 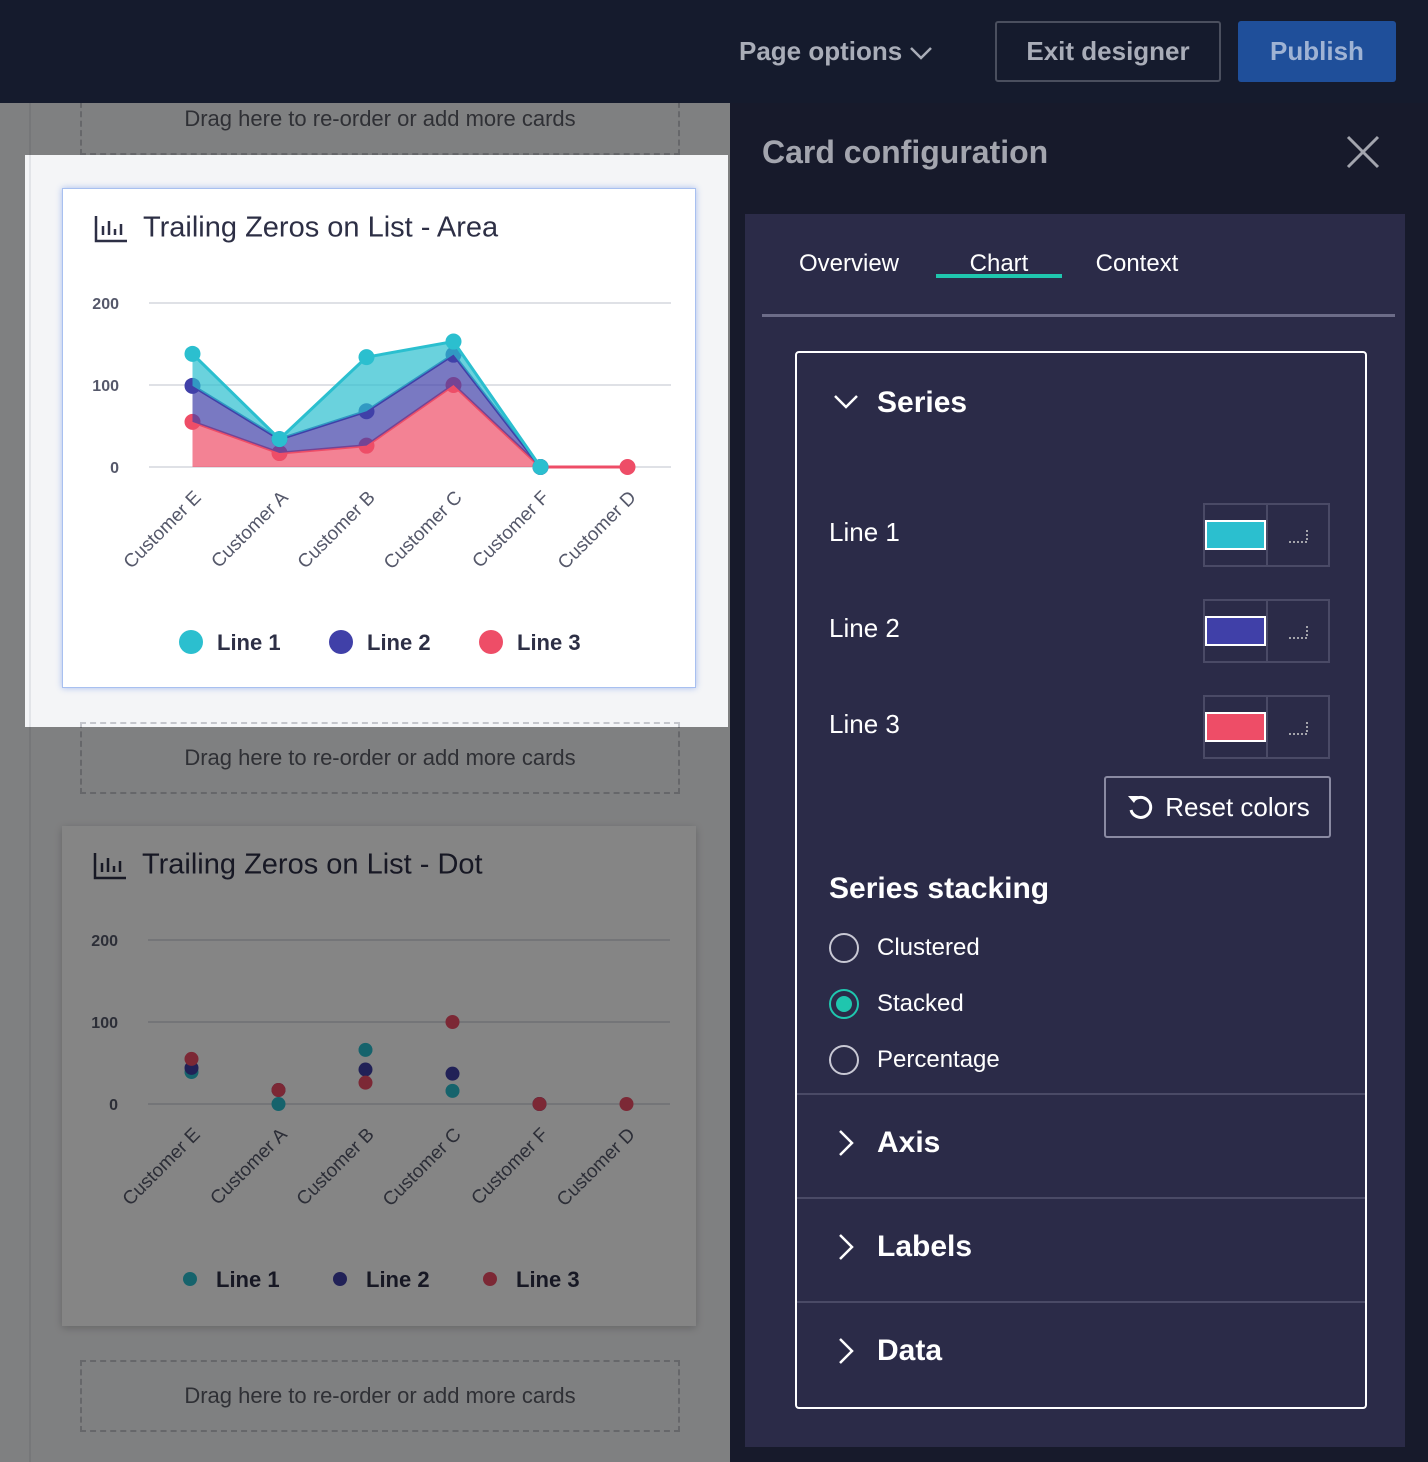 I want to click on reset-colors-button: Reset colors, so click(x=1217, y=807).